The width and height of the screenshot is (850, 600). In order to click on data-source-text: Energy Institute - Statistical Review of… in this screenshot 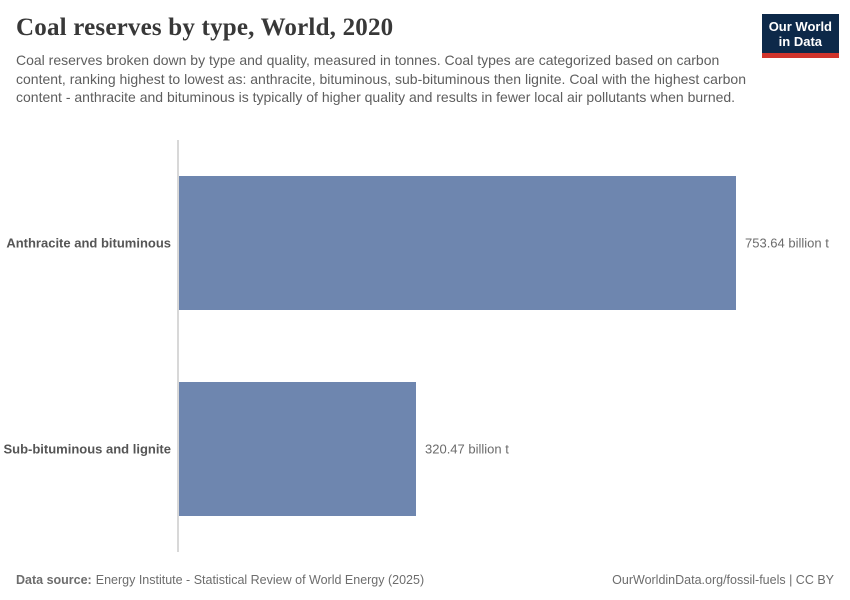, I will do `click(260, 580)`.